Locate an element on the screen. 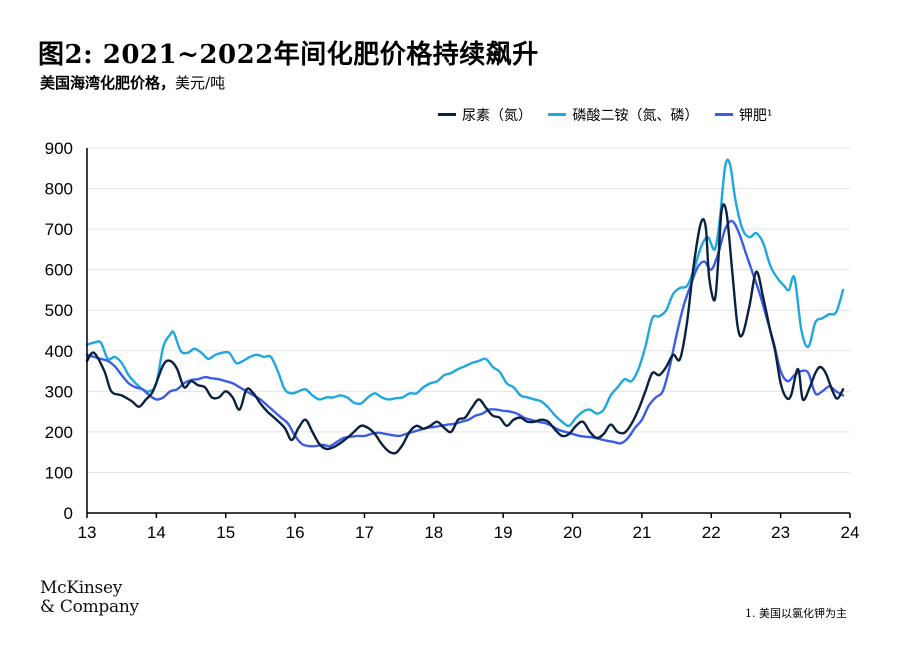 This screenshot has width=900, height=662. page-title: 图2: 2021~2022年间化肥价格持续飙升 is located at coordinates (288, 55).